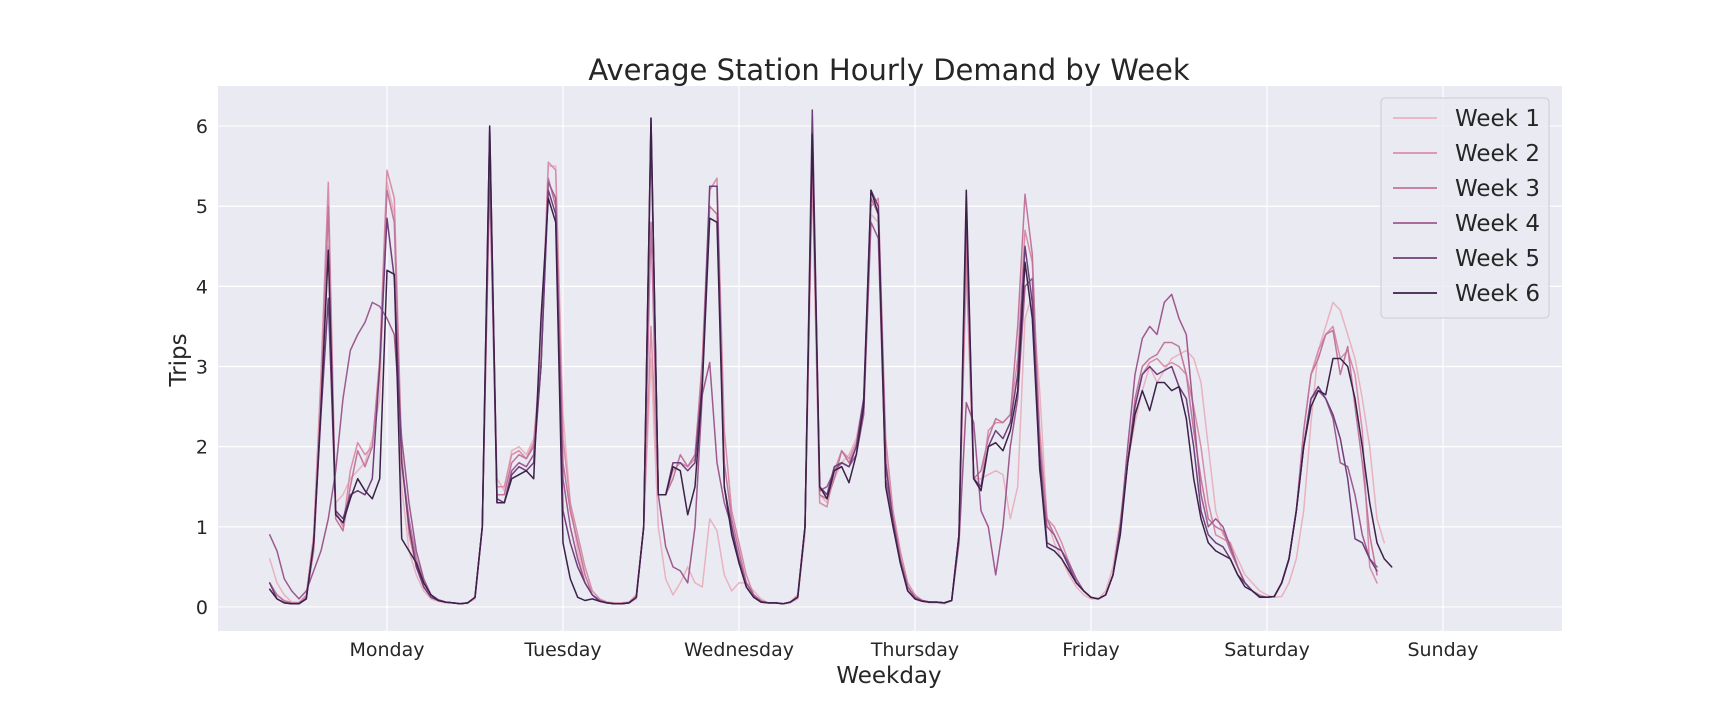 The width and height of the screenshot is (1728, 720). Describe the element at coordinates (1267, 650) in the screenshot. I see `x-tick-label: Saturday` at that location.